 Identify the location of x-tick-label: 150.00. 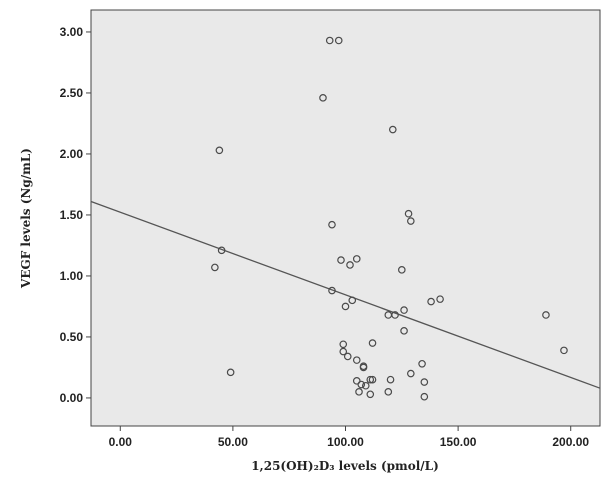
(458, 442).